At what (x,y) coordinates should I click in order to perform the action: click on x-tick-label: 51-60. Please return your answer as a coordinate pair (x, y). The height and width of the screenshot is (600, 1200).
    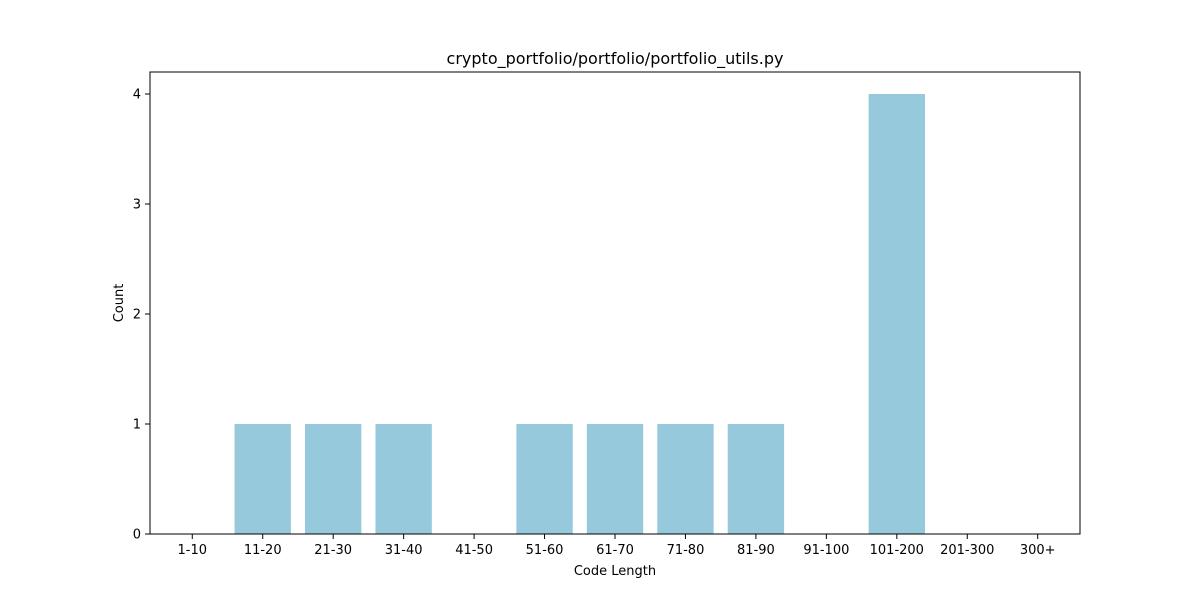
    Looking at the image, I should click on (545, 550).